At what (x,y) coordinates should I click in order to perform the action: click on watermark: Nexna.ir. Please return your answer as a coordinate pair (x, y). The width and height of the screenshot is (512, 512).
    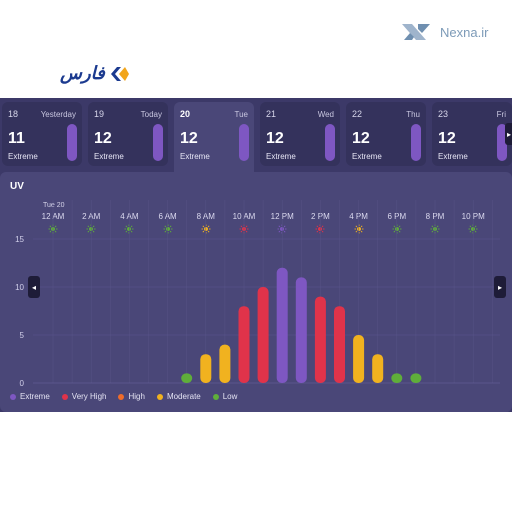
    Looking at the image, I should click on (444, 32).